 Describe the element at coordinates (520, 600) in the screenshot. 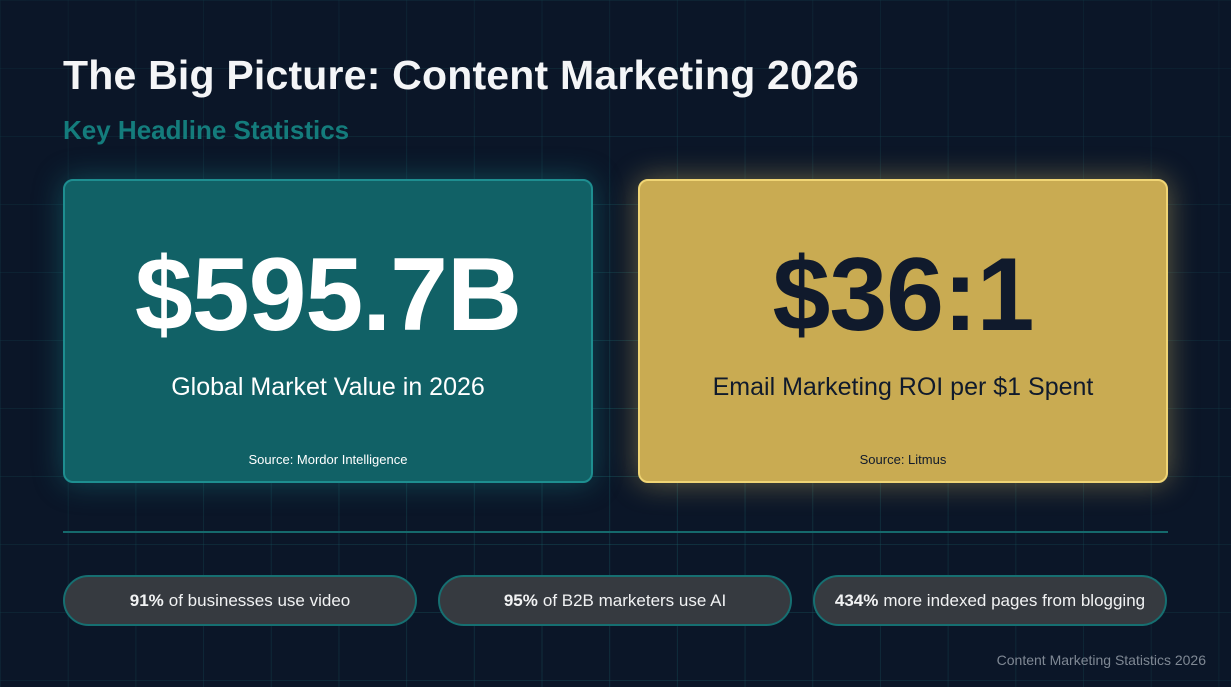

I see `stat-figure: 95%` at that location.